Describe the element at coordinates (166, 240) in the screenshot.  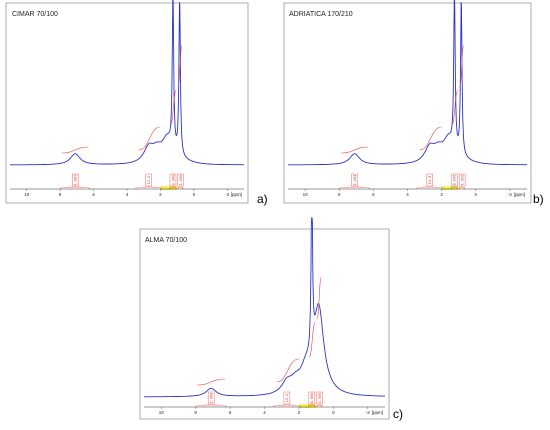
I see `panel-title: ALMA 70/100` at that location.